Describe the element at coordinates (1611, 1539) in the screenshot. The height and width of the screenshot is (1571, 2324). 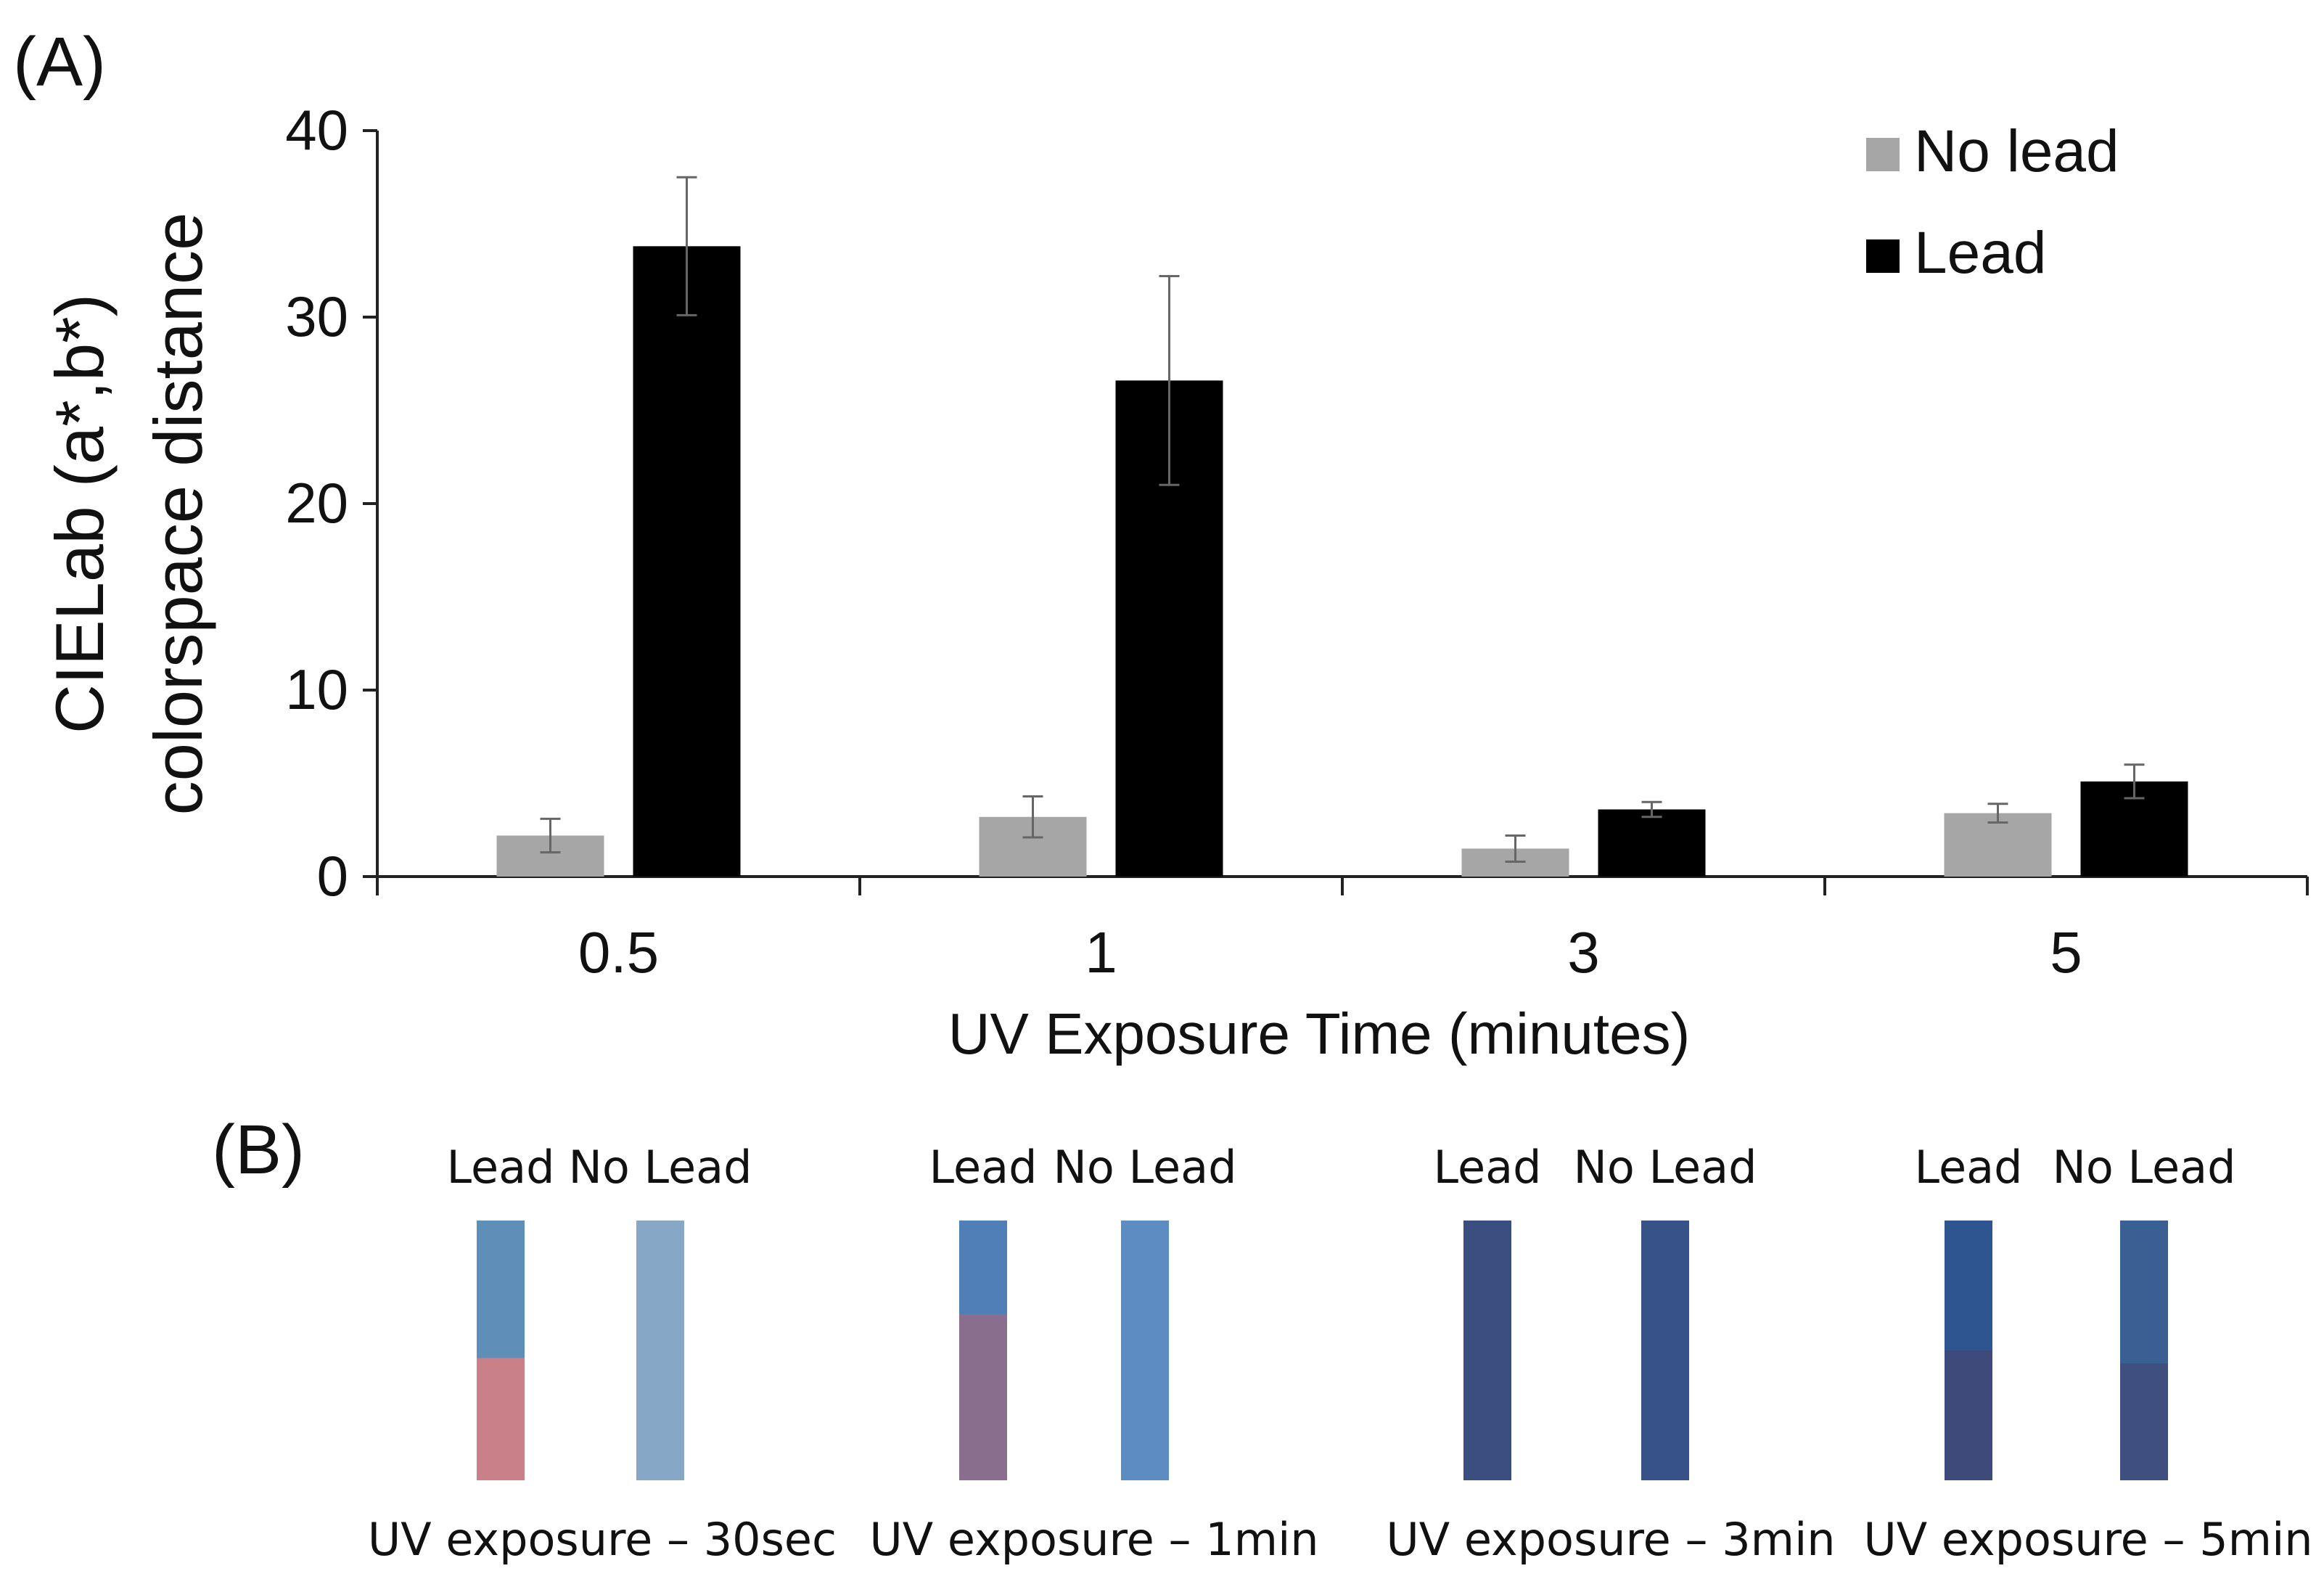
I see `exposure-caption: UV exposure – 3min` at that location.